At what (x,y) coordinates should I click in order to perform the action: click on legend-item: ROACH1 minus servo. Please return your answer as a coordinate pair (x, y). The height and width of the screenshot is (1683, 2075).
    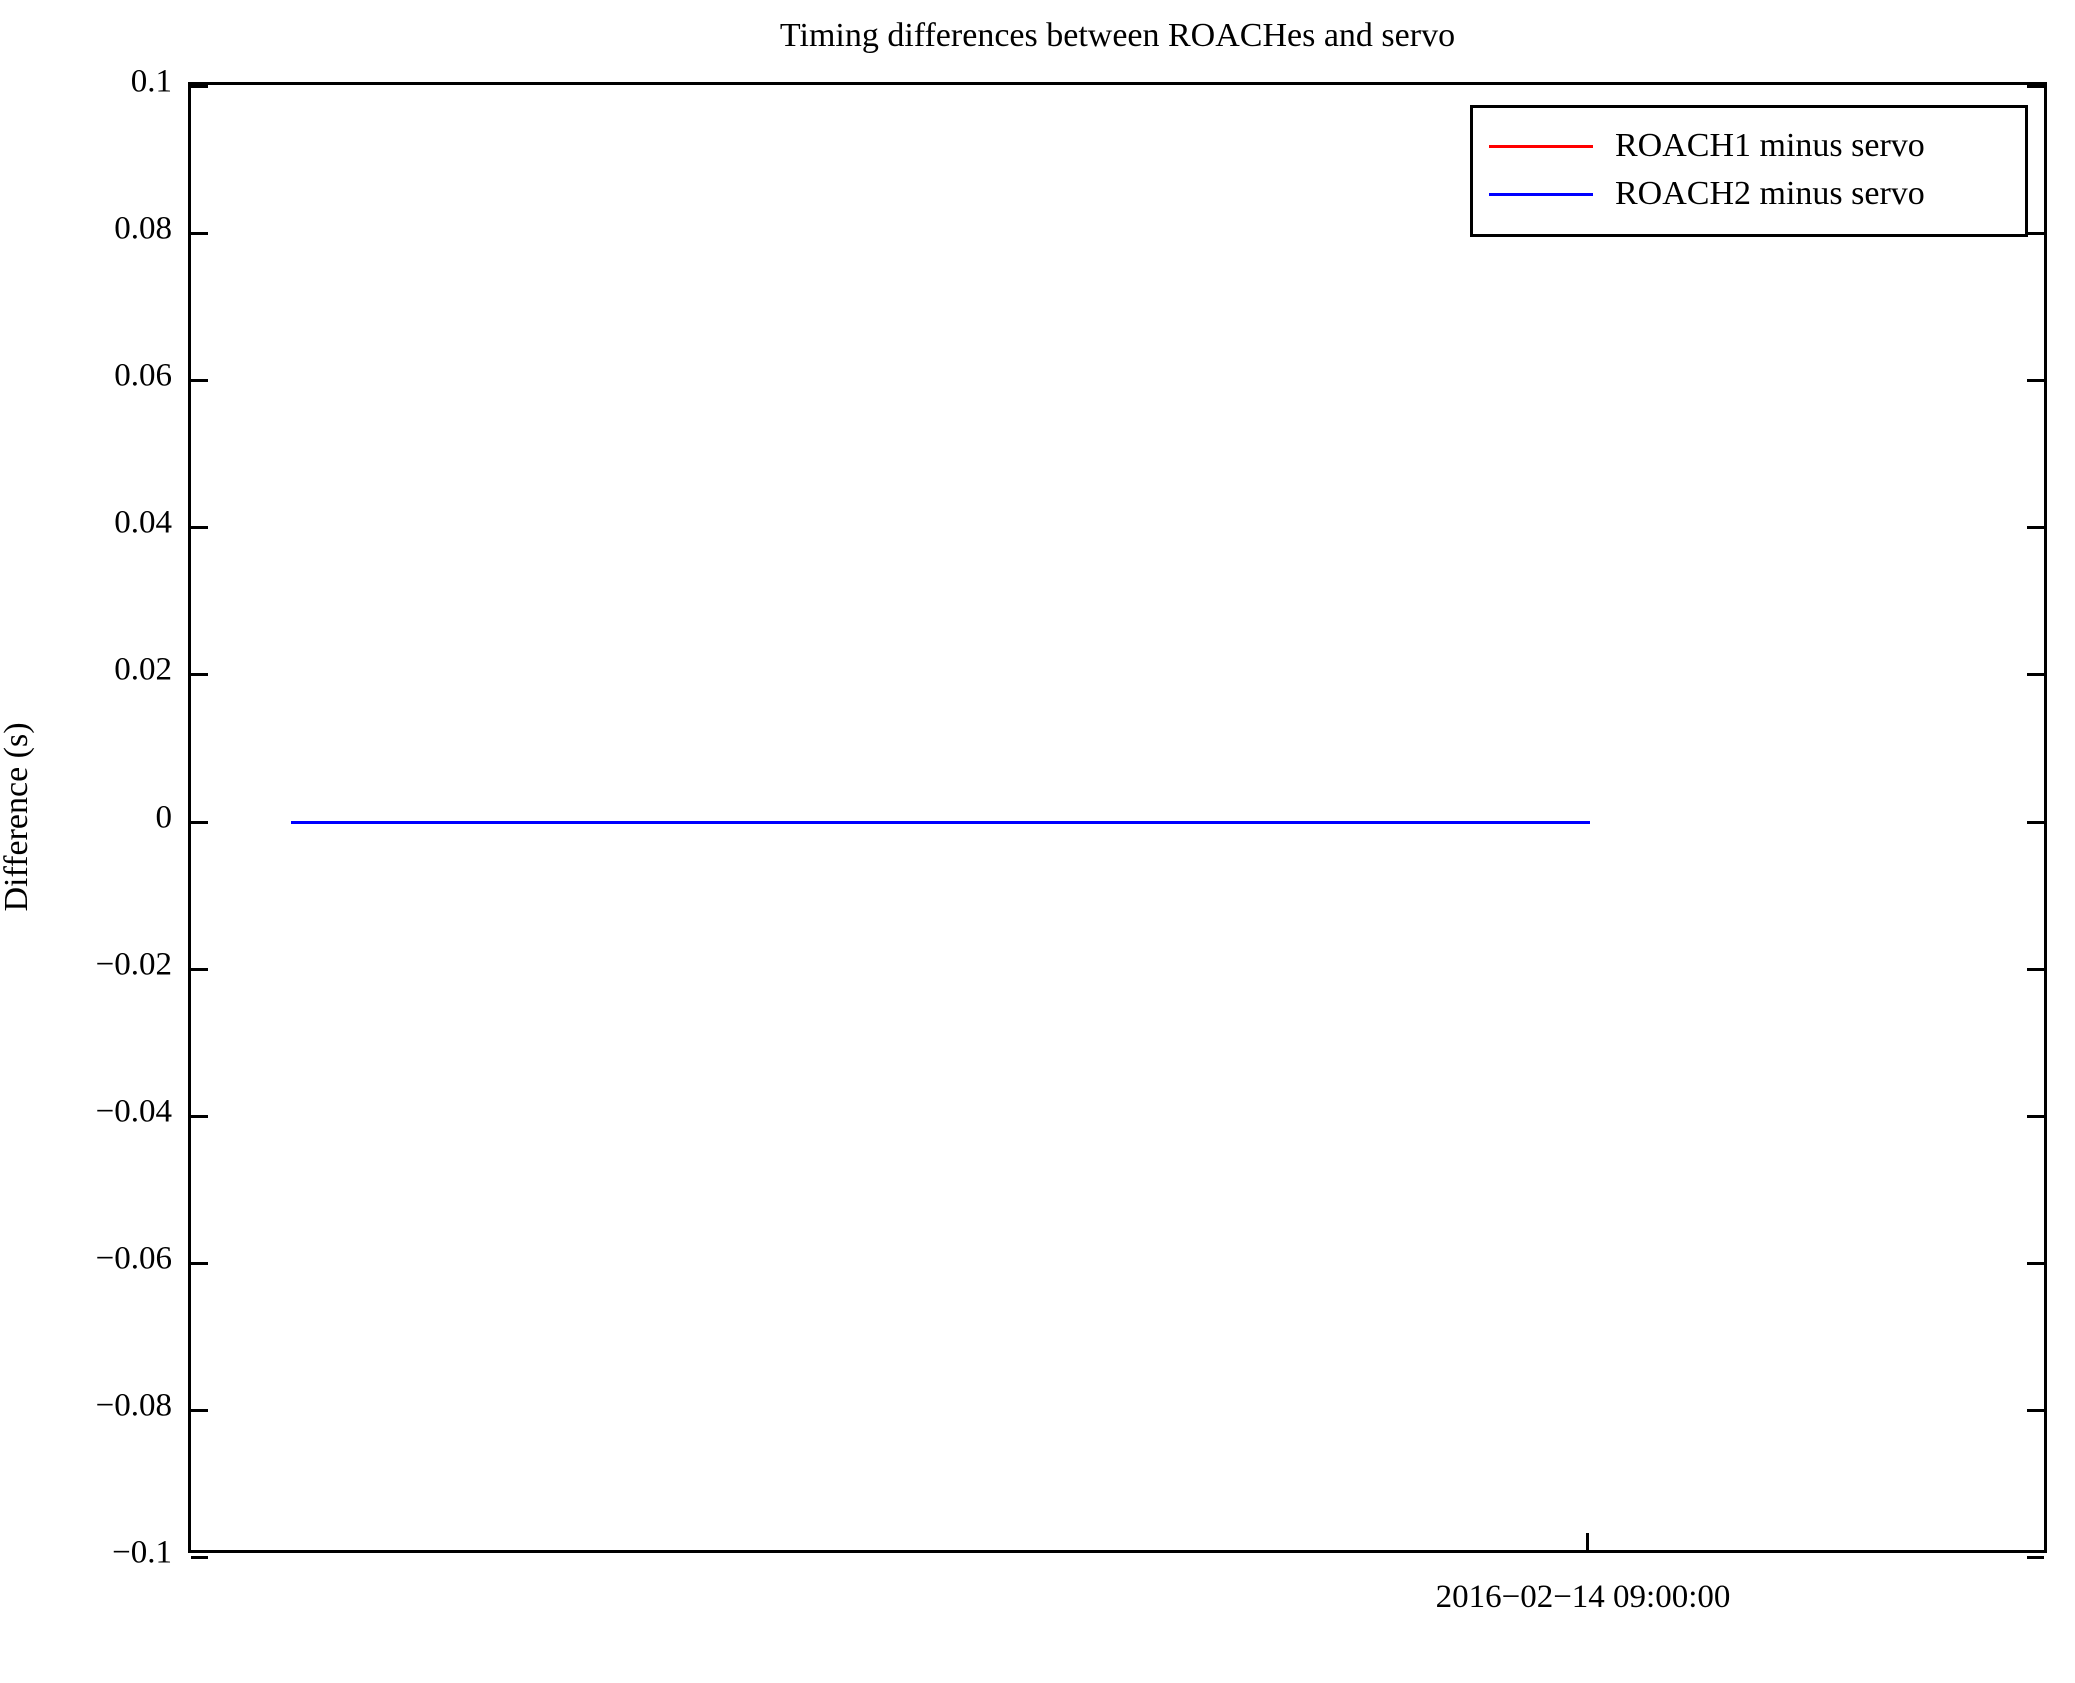
    Looking at the image, I should click on (1749, 146).